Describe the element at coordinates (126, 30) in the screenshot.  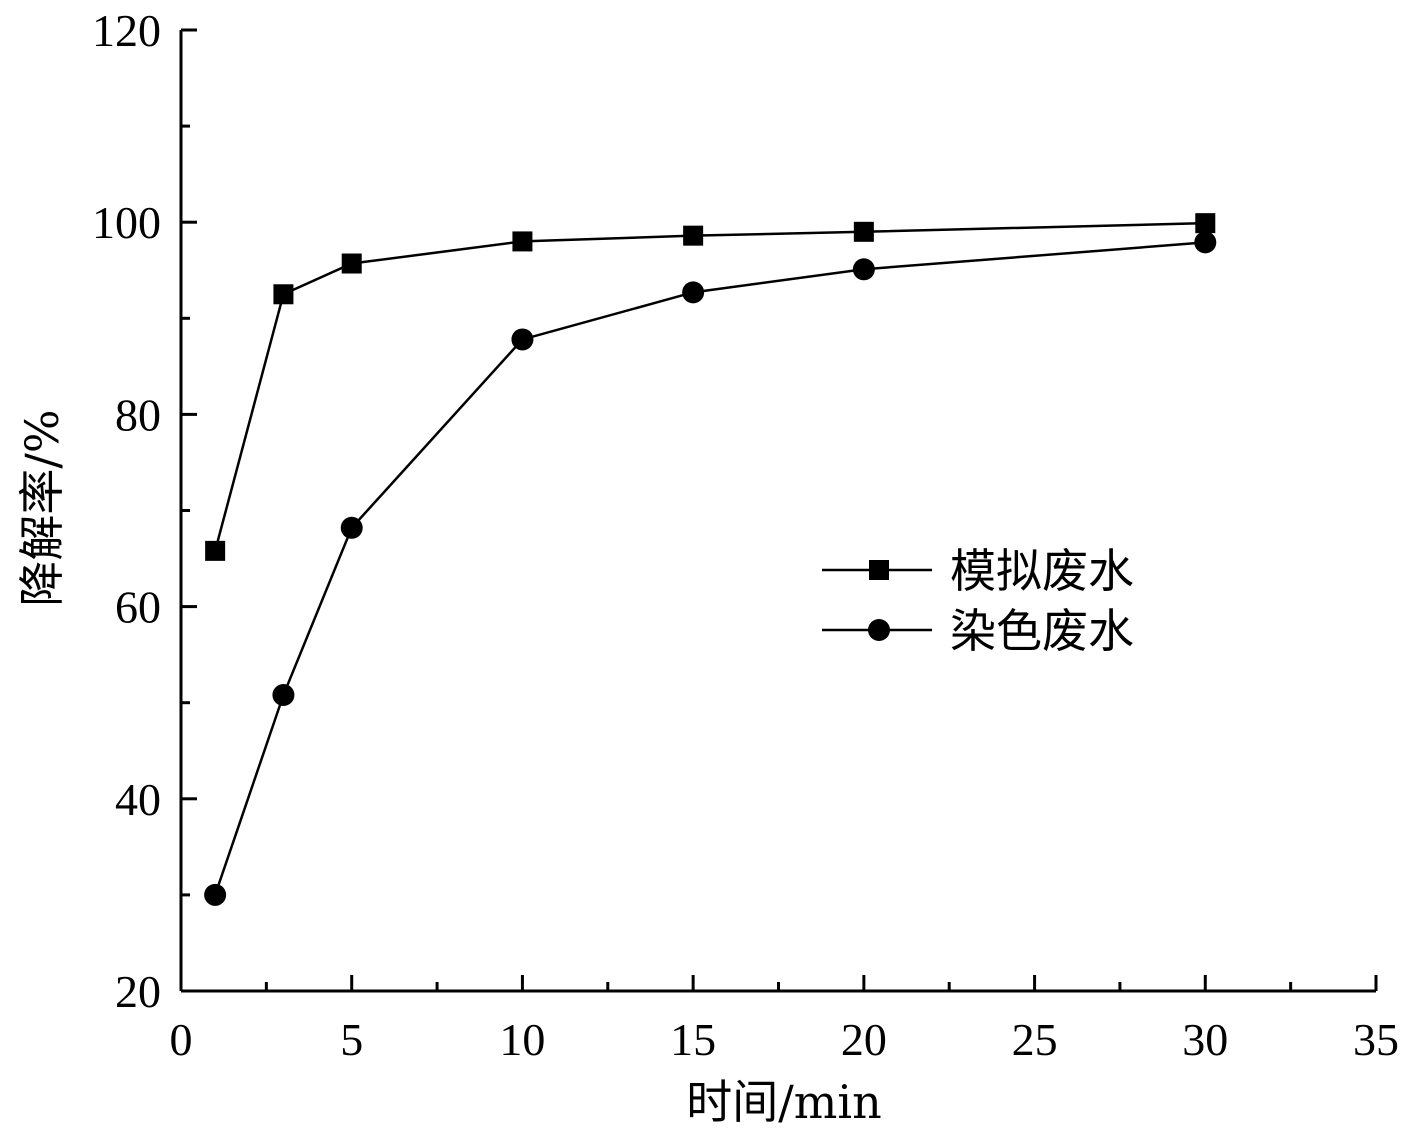
I see `y-tick-label: 120` at that location.